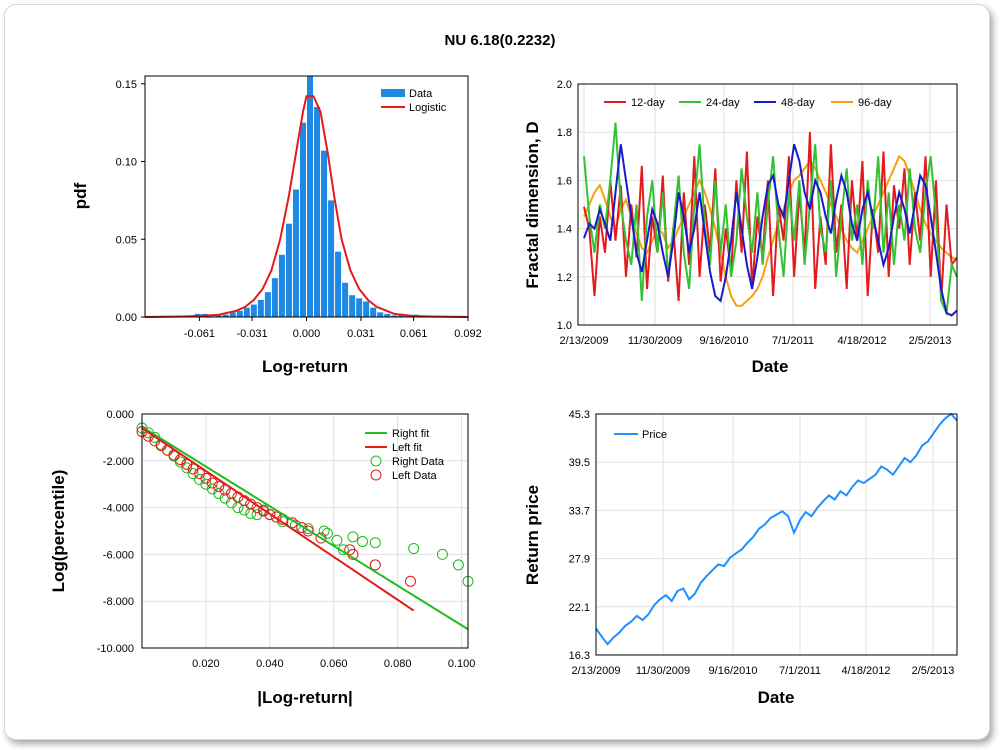 This screenshot has width=1000, height=750. What do you see at coordinates (579, 415) in the screenshot?
I see `price-ytick: 45.3` at bounding box center [579, 415].